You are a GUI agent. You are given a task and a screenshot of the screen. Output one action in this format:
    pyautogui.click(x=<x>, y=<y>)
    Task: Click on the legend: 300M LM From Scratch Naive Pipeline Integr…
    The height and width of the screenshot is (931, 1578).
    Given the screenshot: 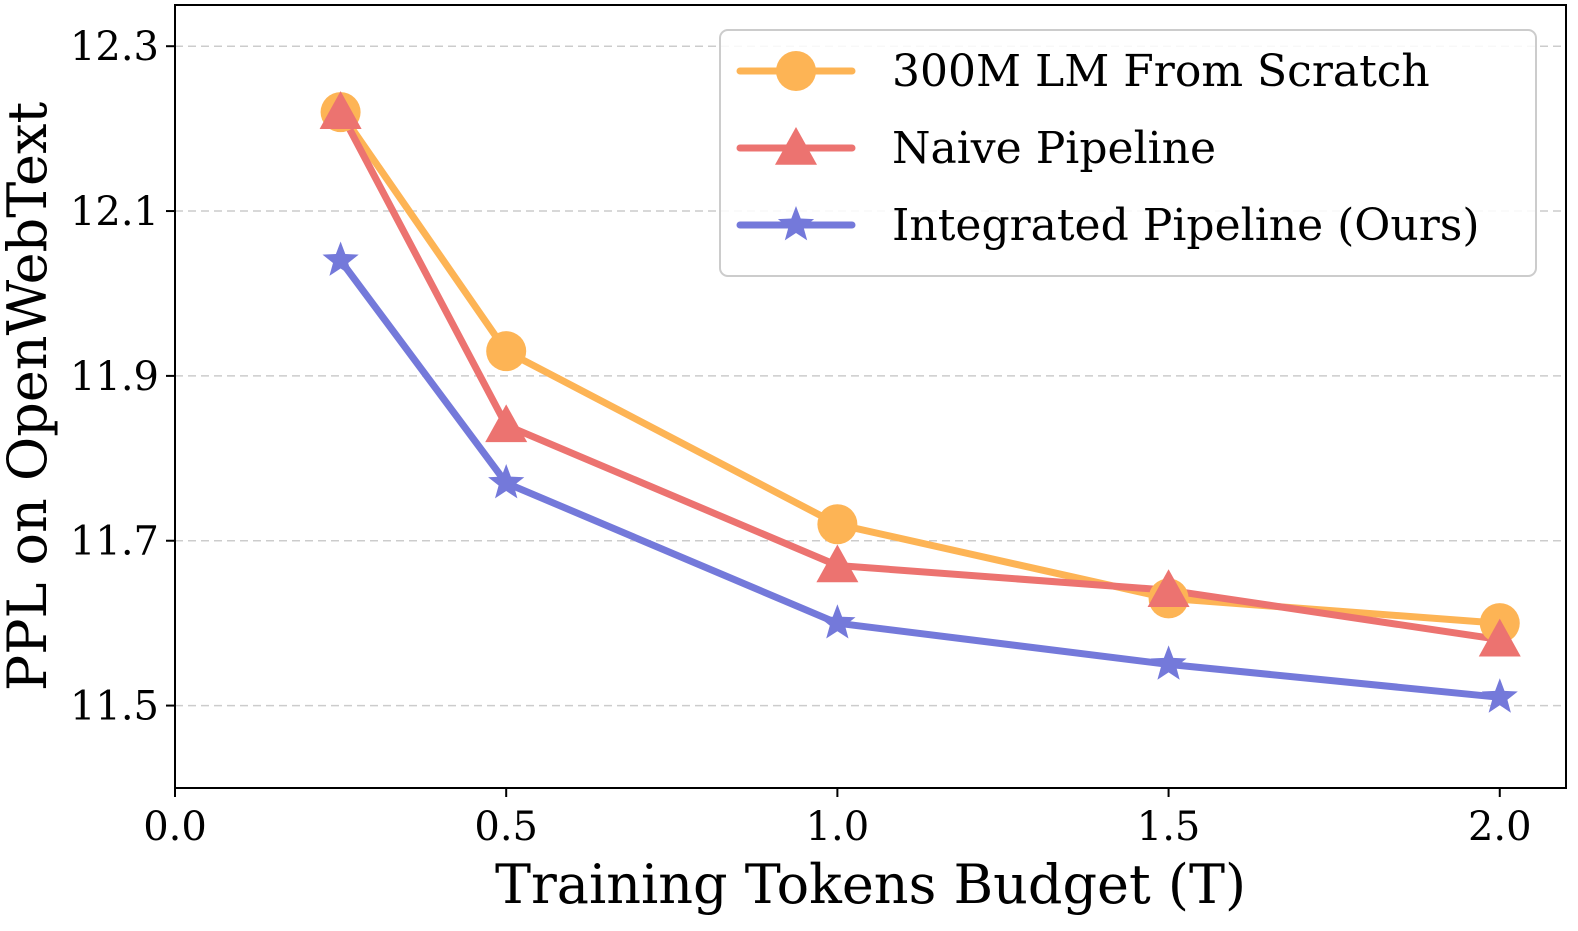 What is the action you would take?
    pyautogui.click(x=1128, y=153)
    